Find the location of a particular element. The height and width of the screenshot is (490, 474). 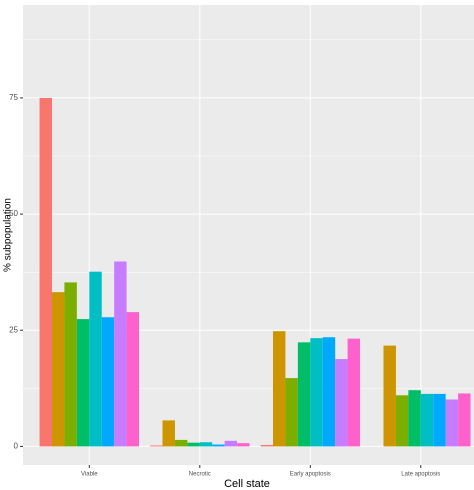

x-tick-label: Viable is located at coordinates (89, 475).